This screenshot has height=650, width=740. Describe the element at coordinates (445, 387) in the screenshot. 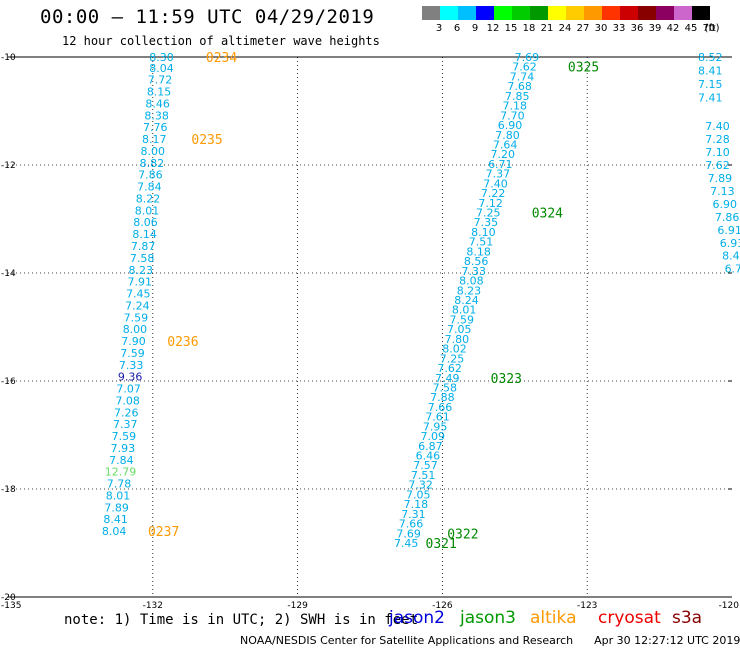

I see `wave-height-value: 7.58` at that location.